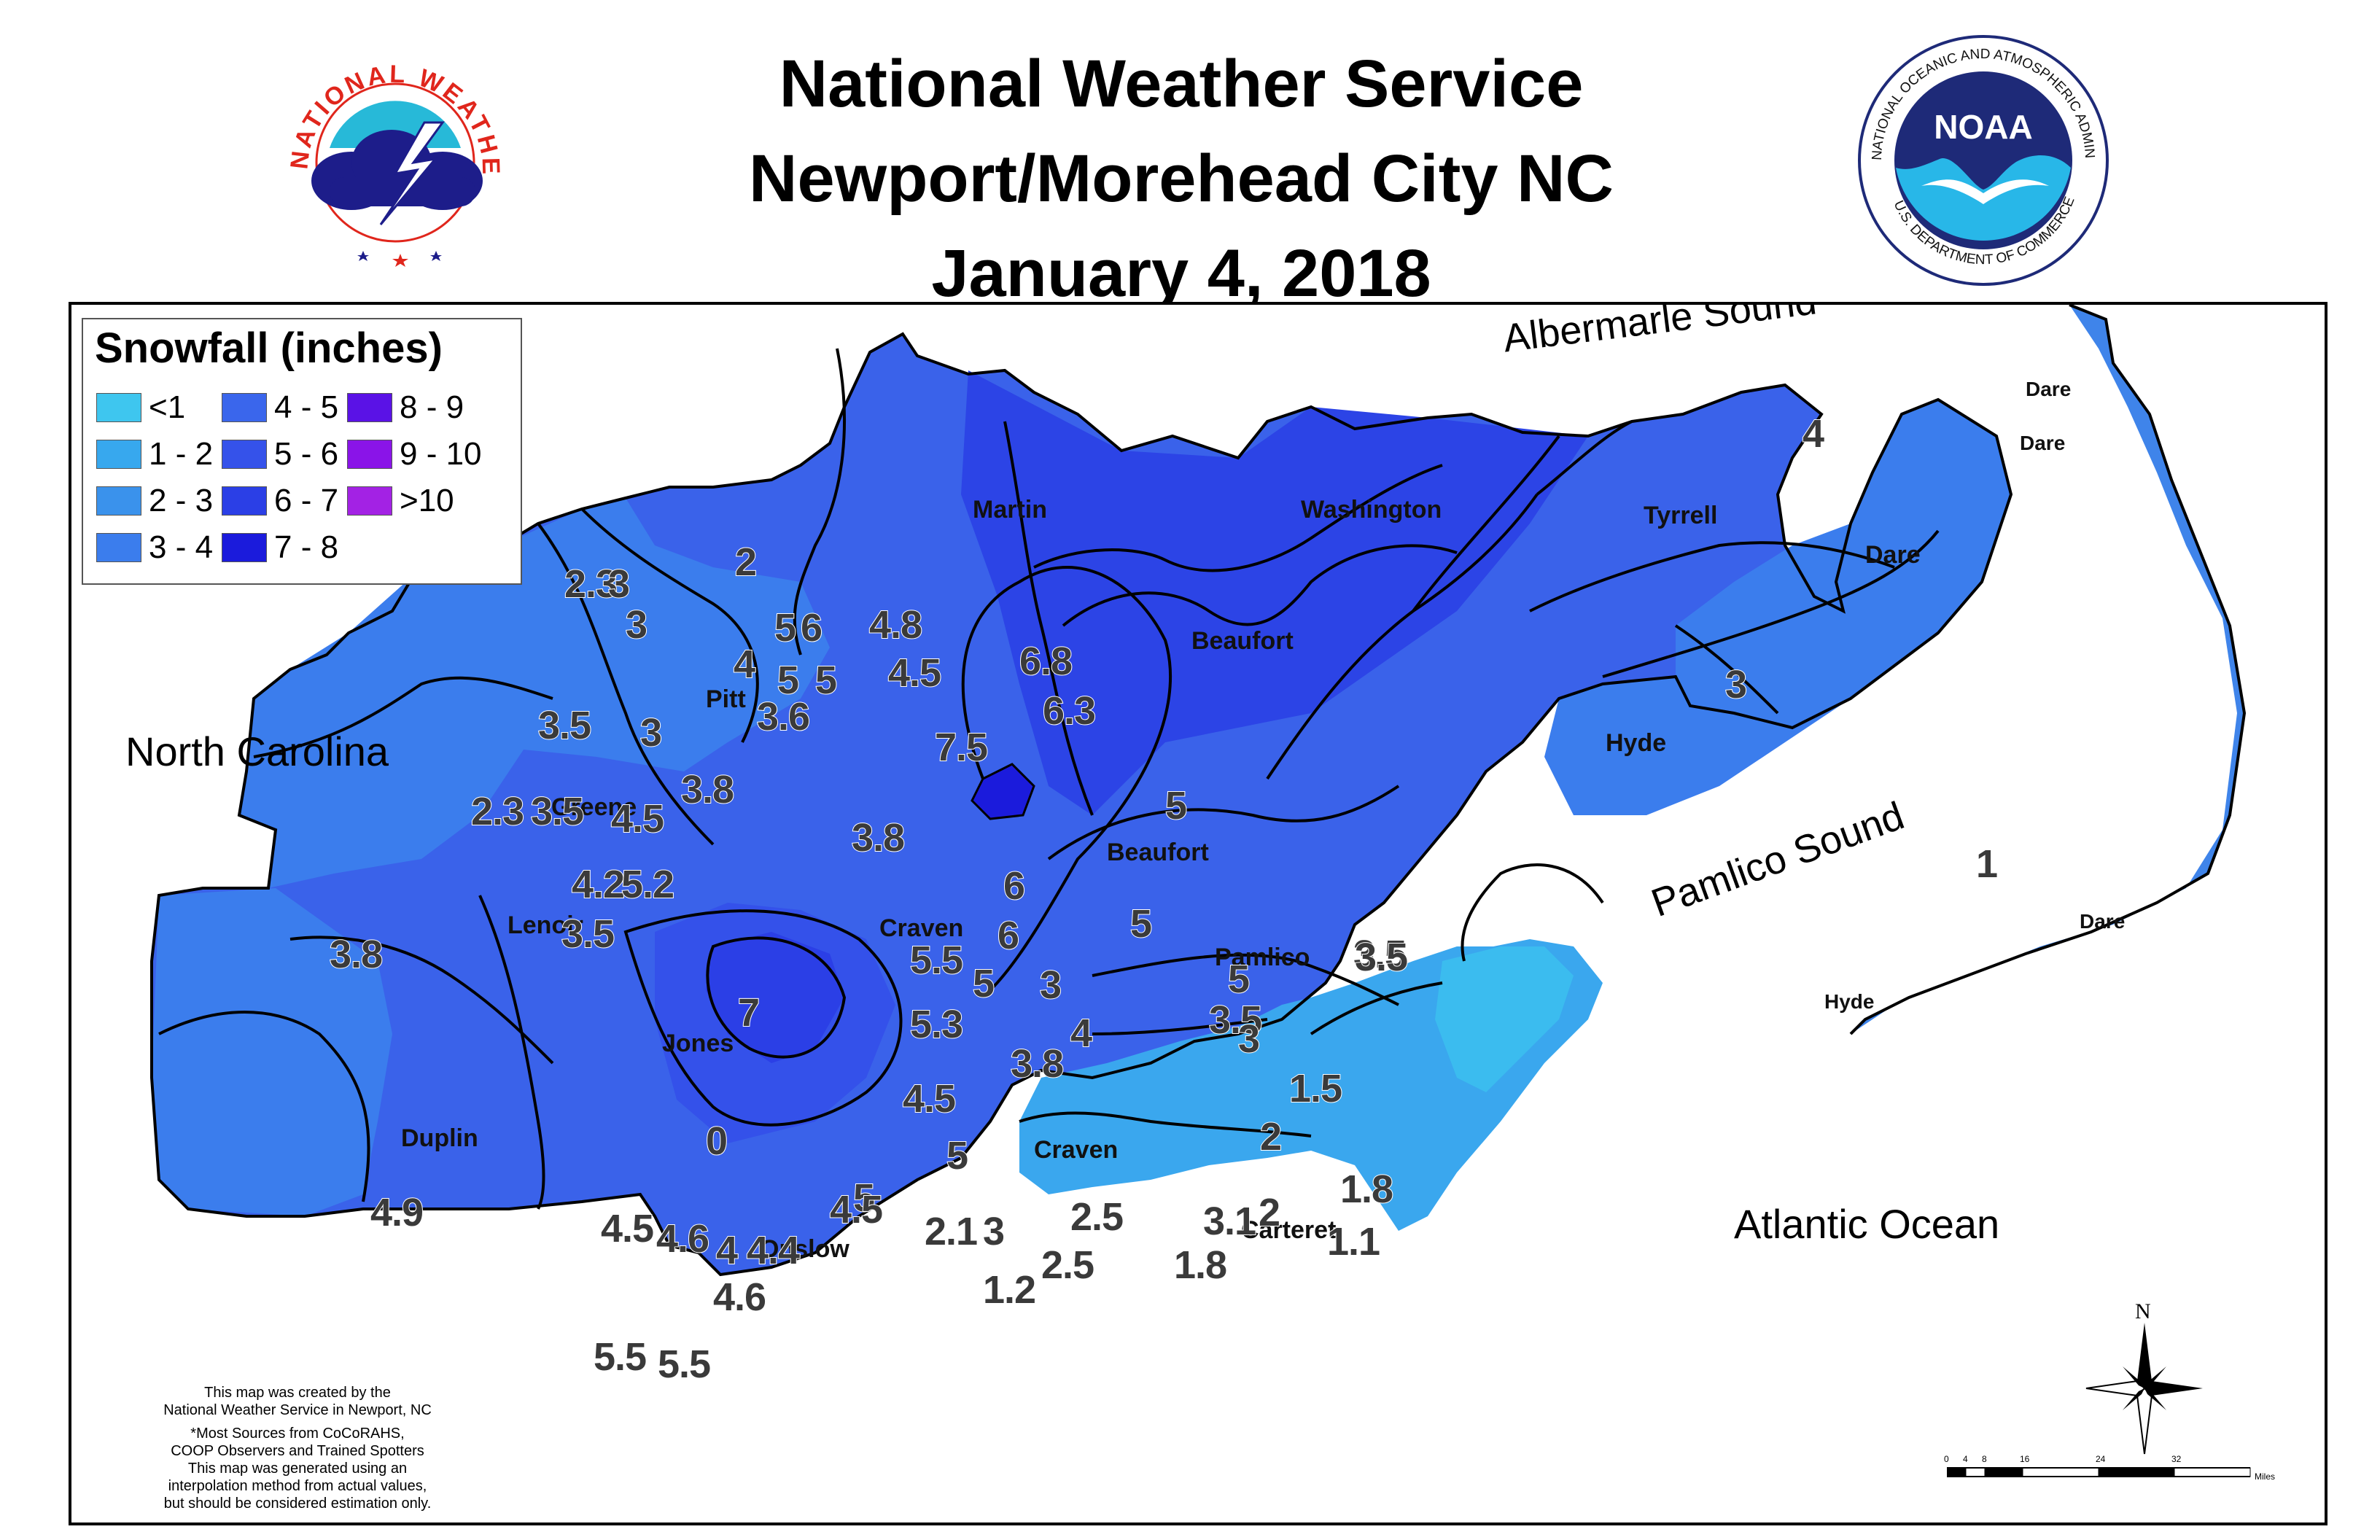 Image resolution: width=2380 pixels, height=1540 pixels. Describe the element at coordinates (598, 884) in the screenshot. I see `observation-value: 4.2` at that location.